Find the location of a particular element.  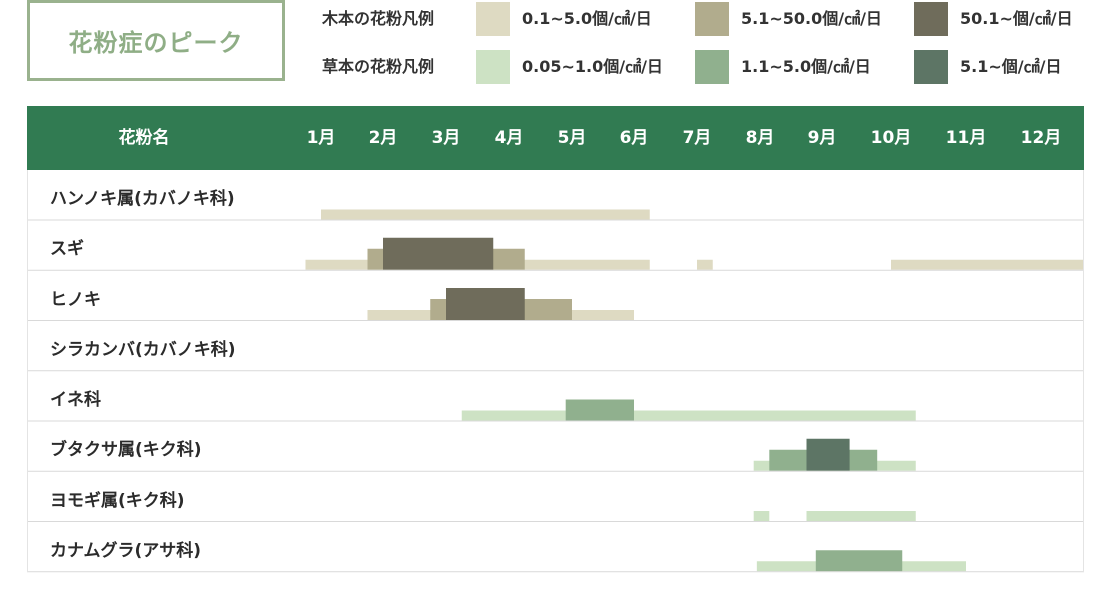

tree-legend-text-high: 50.1~個/㎠/日 is located at coordinates (1016, 18).